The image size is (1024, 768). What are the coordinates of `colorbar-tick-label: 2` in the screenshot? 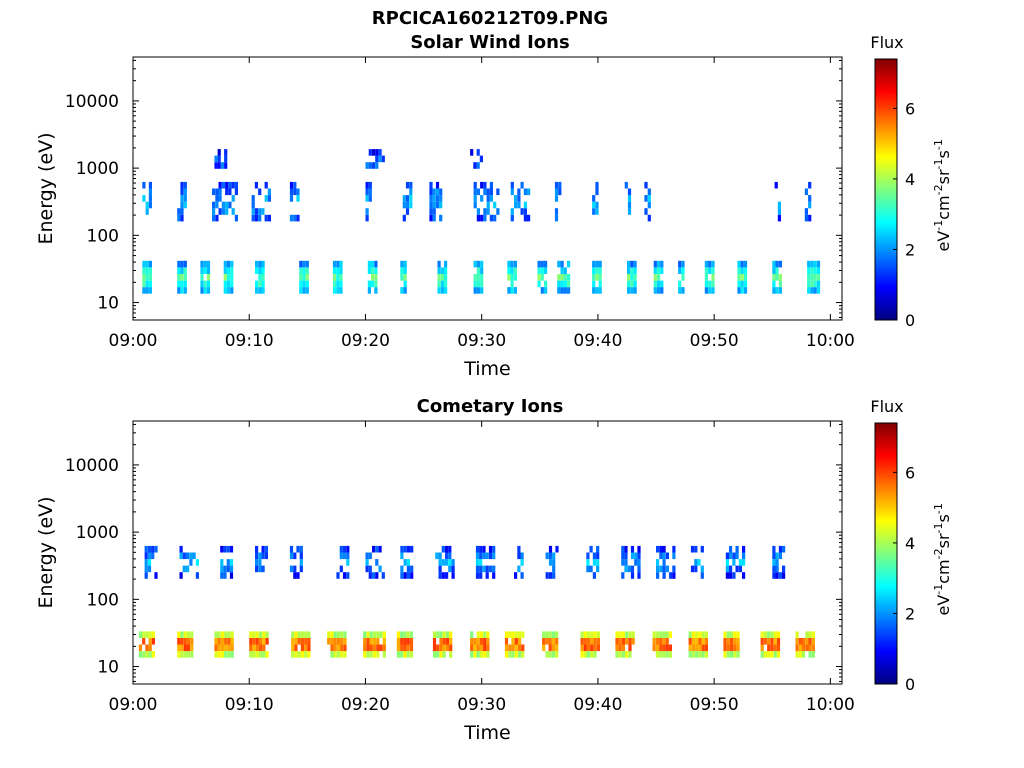 It's located at (910, 613).